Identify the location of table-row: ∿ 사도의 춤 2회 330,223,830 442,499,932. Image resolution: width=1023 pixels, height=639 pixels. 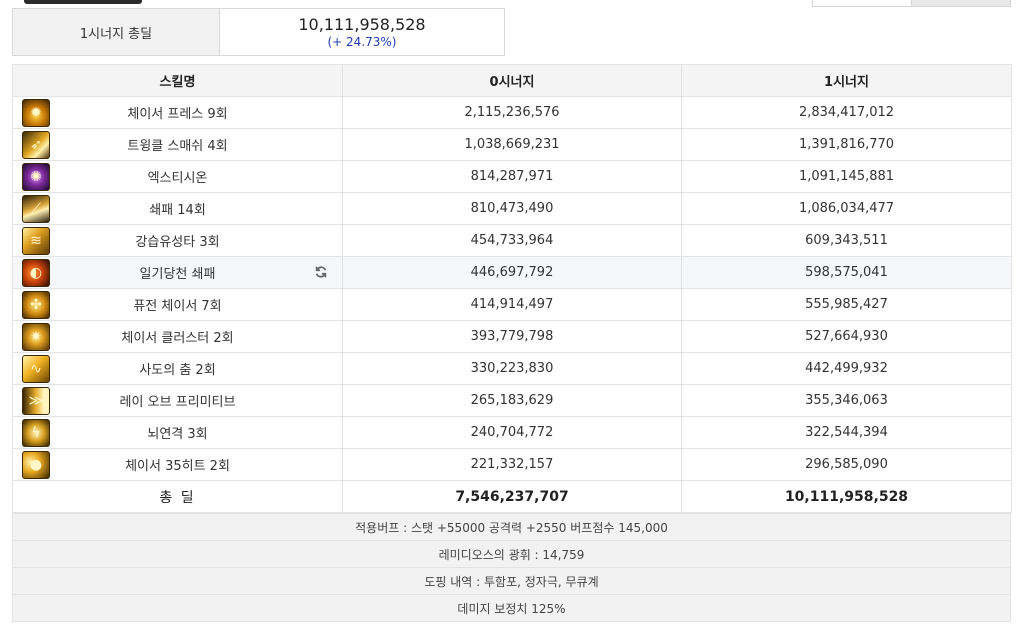
(512, 368).